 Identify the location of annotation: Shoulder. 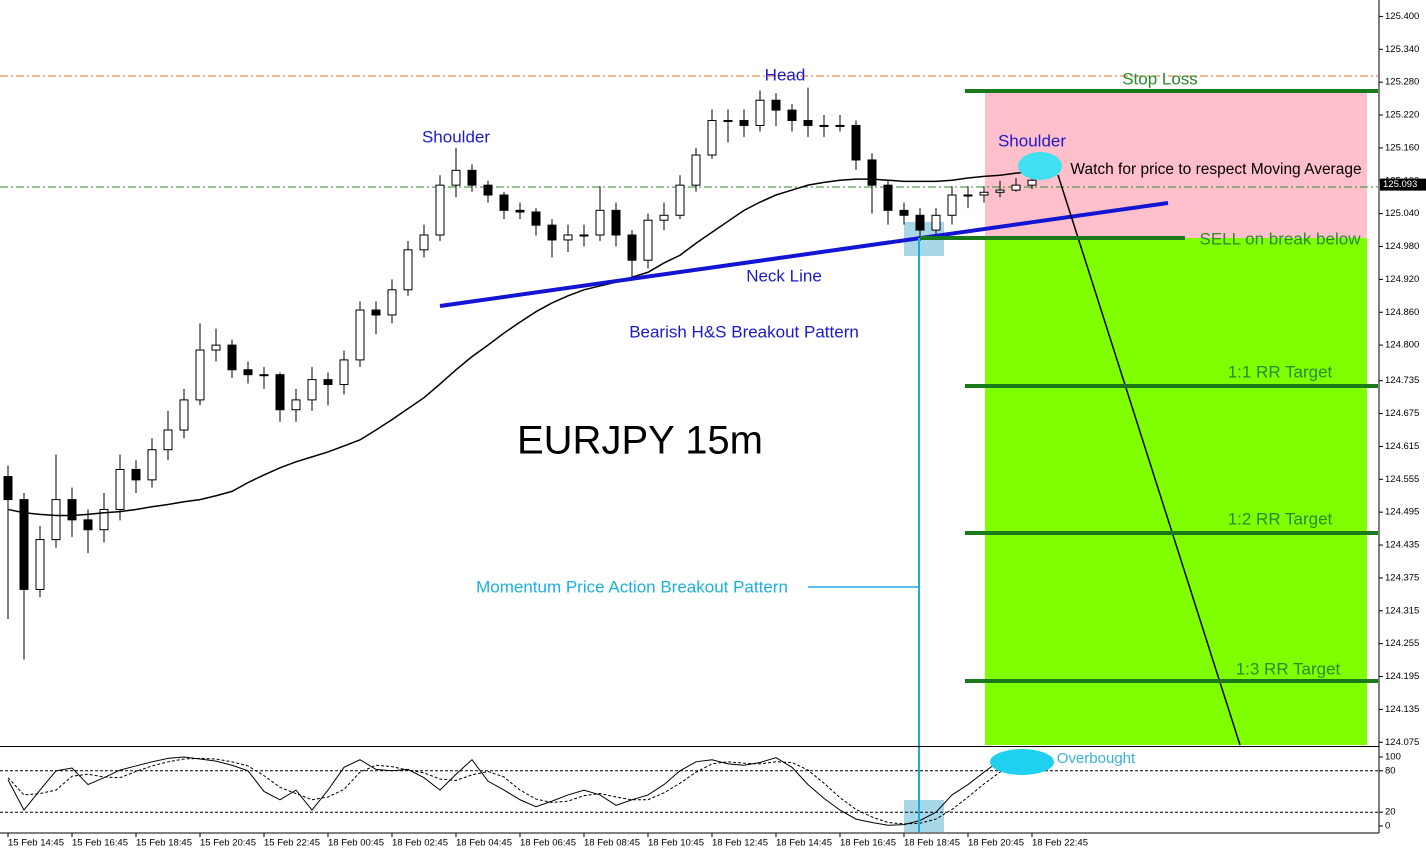
(1032, 140).